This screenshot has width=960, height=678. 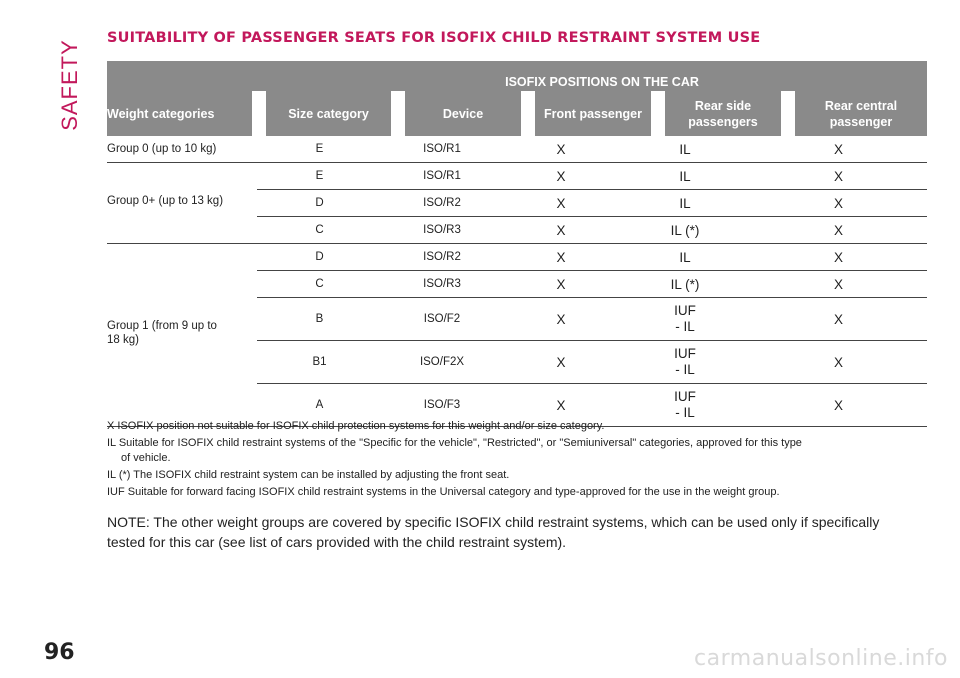 What do you see at coordinates (517, 361) in the screenshot?
I see `table-row: B1 ISO/F2X X IUF - IL X` at bounding box center [517, 361].